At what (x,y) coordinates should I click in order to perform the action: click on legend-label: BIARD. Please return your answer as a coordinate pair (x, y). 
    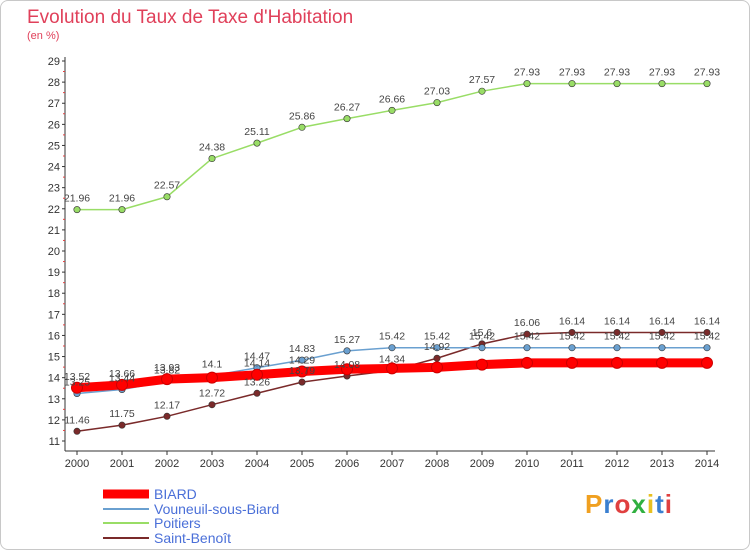
    Looking at the image, I should click on (175, 494).